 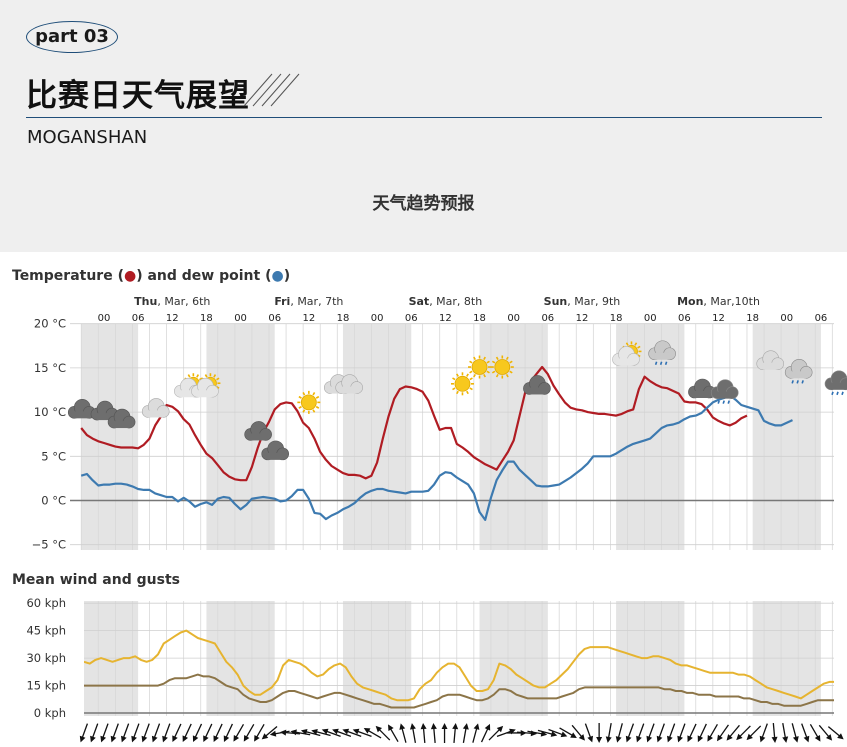 I want to click on moon-icon, so click(x=591, y=433).